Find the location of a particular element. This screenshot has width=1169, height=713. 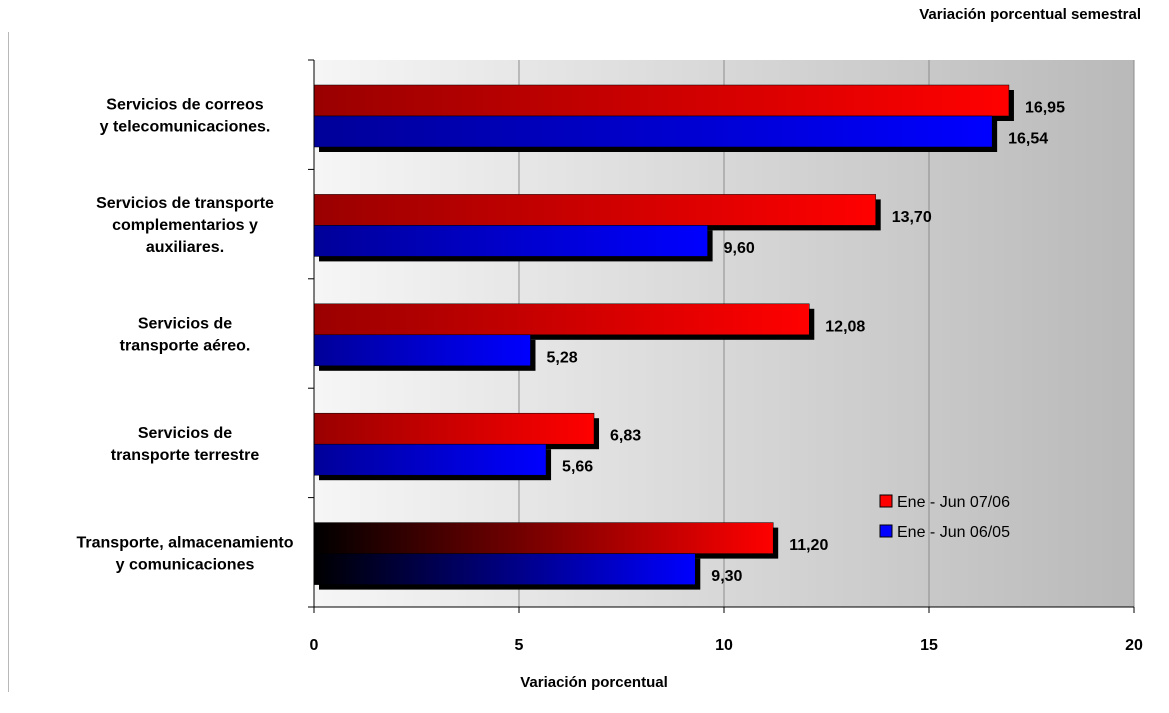

data-label: 11,20 is located at coordinates (808, 545).